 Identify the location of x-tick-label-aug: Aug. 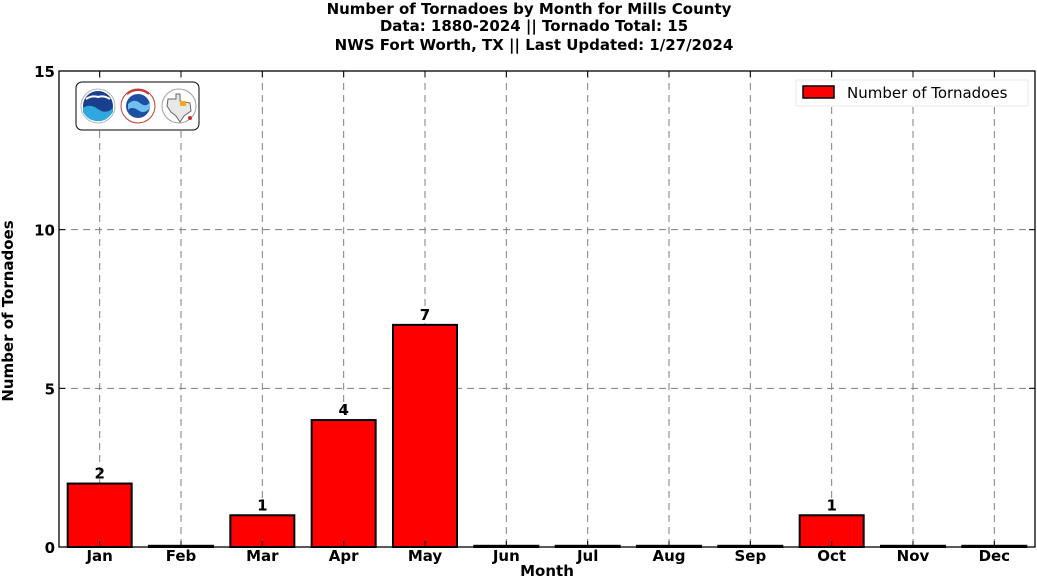
(668, 556).